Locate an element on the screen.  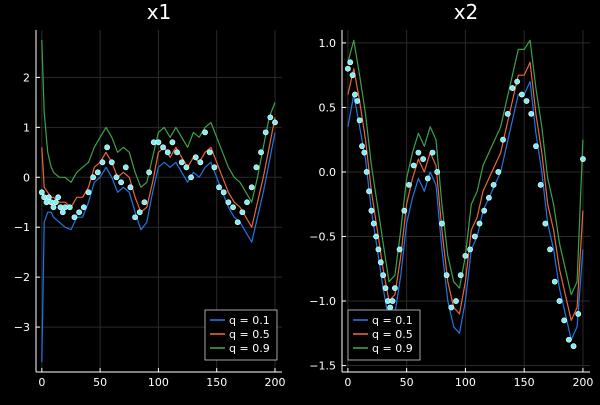
y-tick-label: −1 is located at coordinates (22, 227).